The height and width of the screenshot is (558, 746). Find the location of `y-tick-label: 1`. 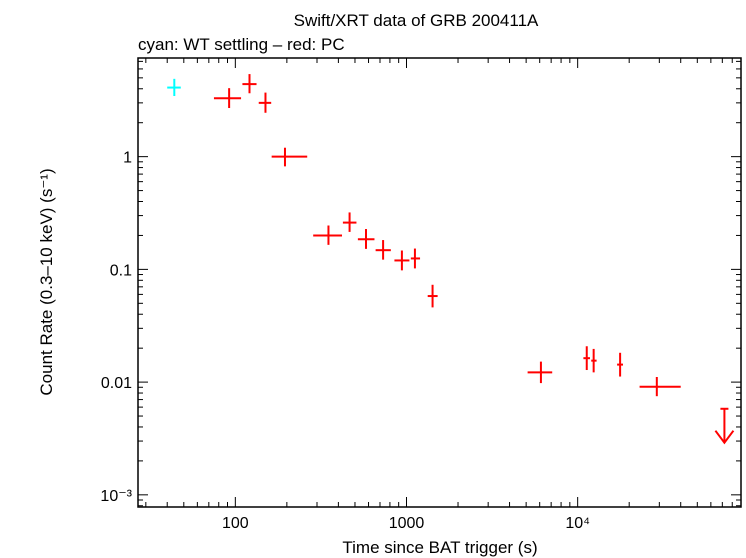

y-tick-label: 1 is located at coordinates (127, 158).